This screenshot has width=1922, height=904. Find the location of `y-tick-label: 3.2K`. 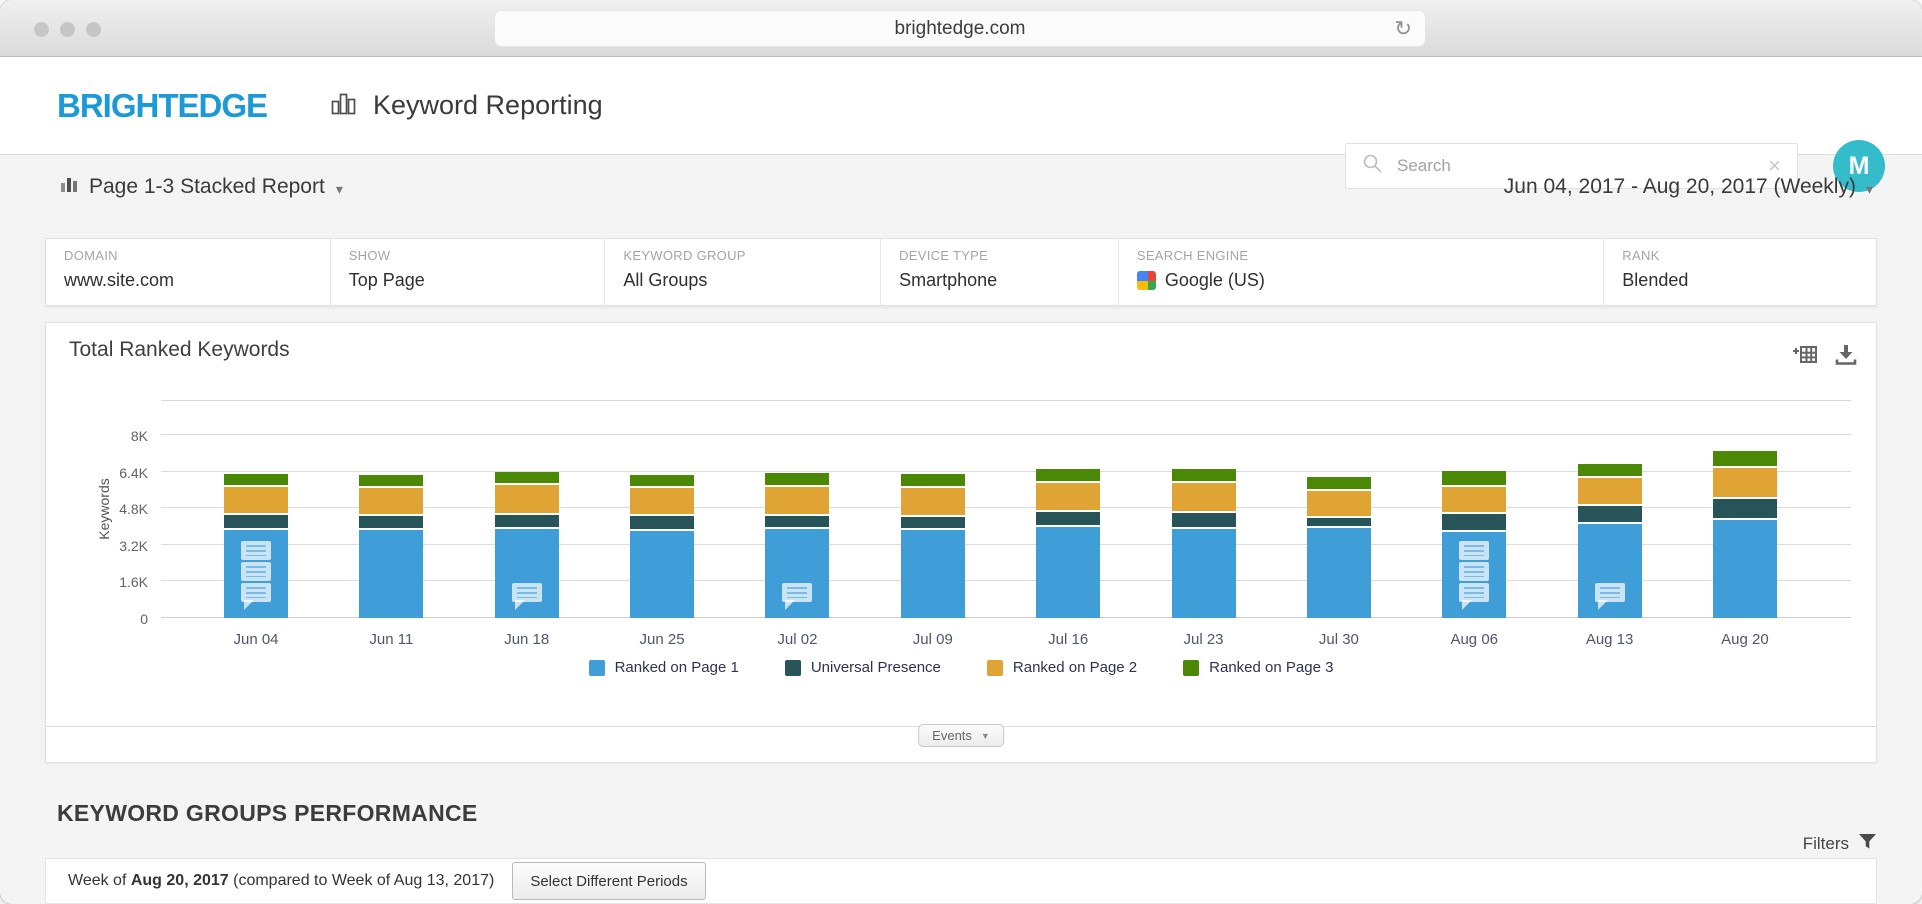

y-tick-label: 3.2K is located at coordinates (133, 545).